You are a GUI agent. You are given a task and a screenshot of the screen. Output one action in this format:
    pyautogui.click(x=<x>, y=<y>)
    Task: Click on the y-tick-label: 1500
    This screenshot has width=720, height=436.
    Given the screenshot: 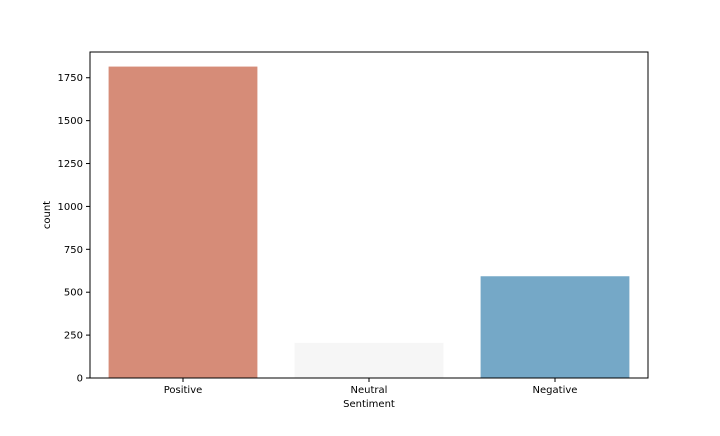 What is the action you would take?
    pyautogui.click(x=70, y=121)
    